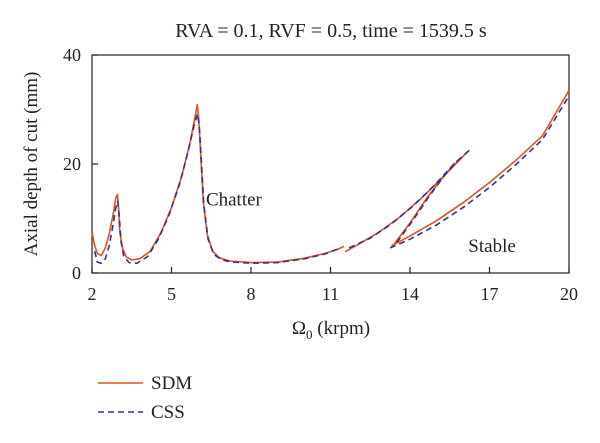  Describe the element at coordinates (171, 294) in the screenshot. I see `x-tick-label: 5` at that location.